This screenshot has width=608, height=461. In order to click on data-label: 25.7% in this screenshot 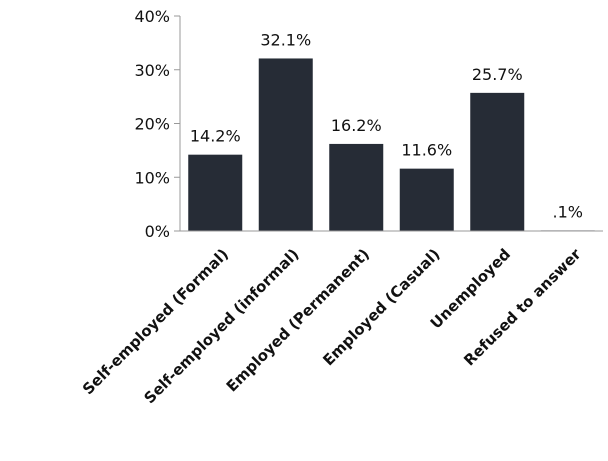, I will do `click(497, 74)`.